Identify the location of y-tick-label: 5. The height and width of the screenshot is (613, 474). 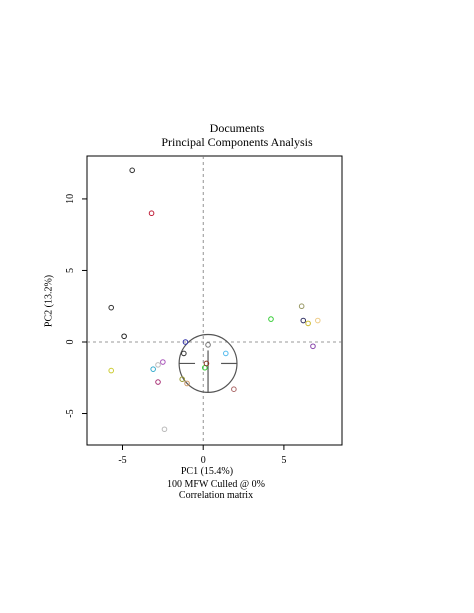
(70, 270).